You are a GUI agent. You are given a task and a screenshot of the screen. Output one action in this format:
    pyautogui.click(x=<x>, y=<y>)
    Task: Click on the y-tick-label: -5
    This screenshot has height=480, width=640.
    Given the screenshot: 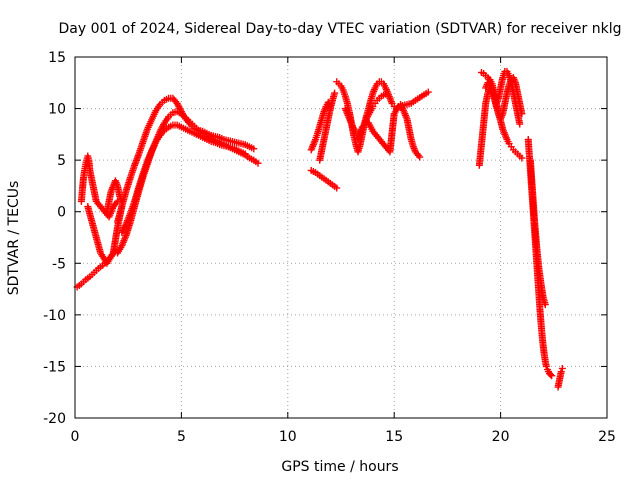 What is the action you would take?
    pyautogui.click(x=59, y=264)
    